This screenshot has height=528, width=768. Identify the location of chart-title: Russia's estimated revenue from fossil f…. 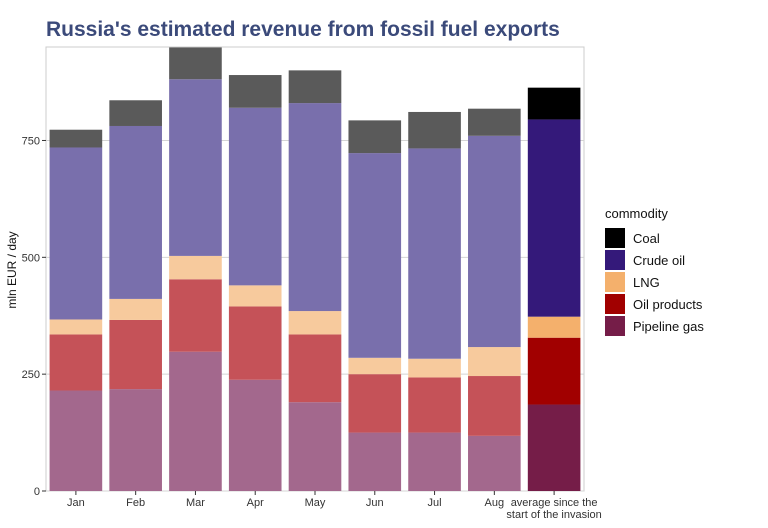
(303, 29).